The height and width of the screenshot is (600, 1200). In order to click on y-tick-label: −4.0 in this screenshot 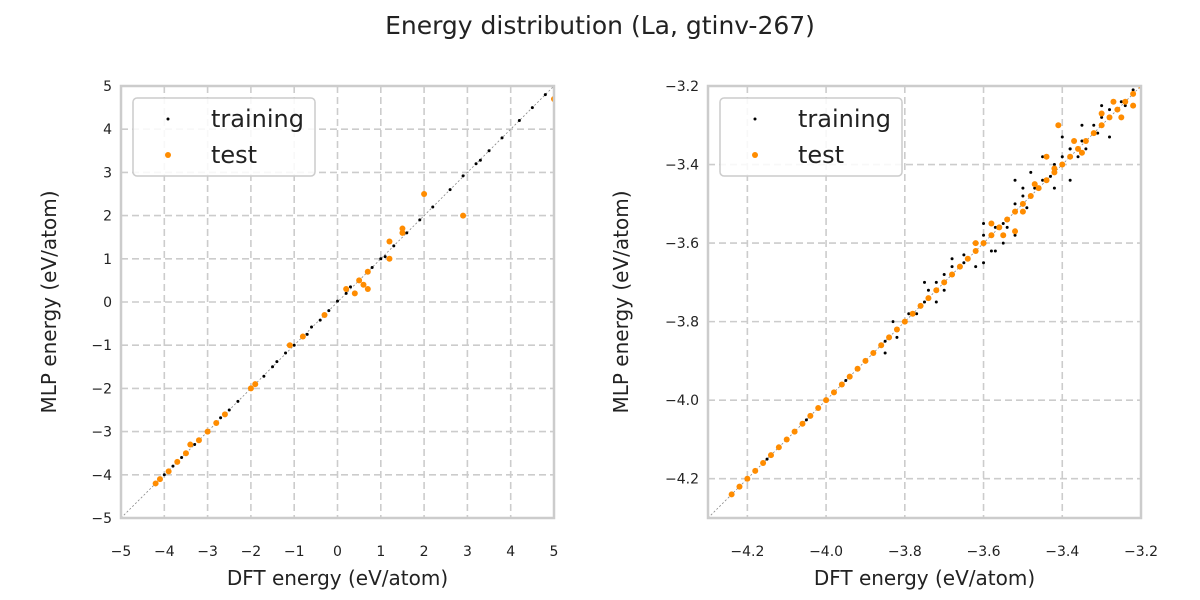, I will do `click(682, 401)`.